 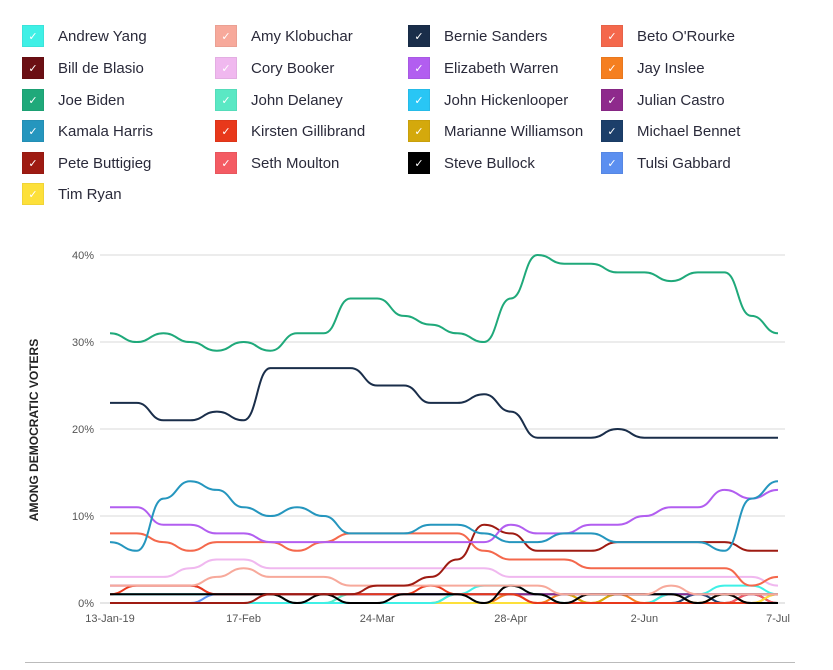 I want to click on series-line-elizabeth-warren, so click(x=444, y=516).